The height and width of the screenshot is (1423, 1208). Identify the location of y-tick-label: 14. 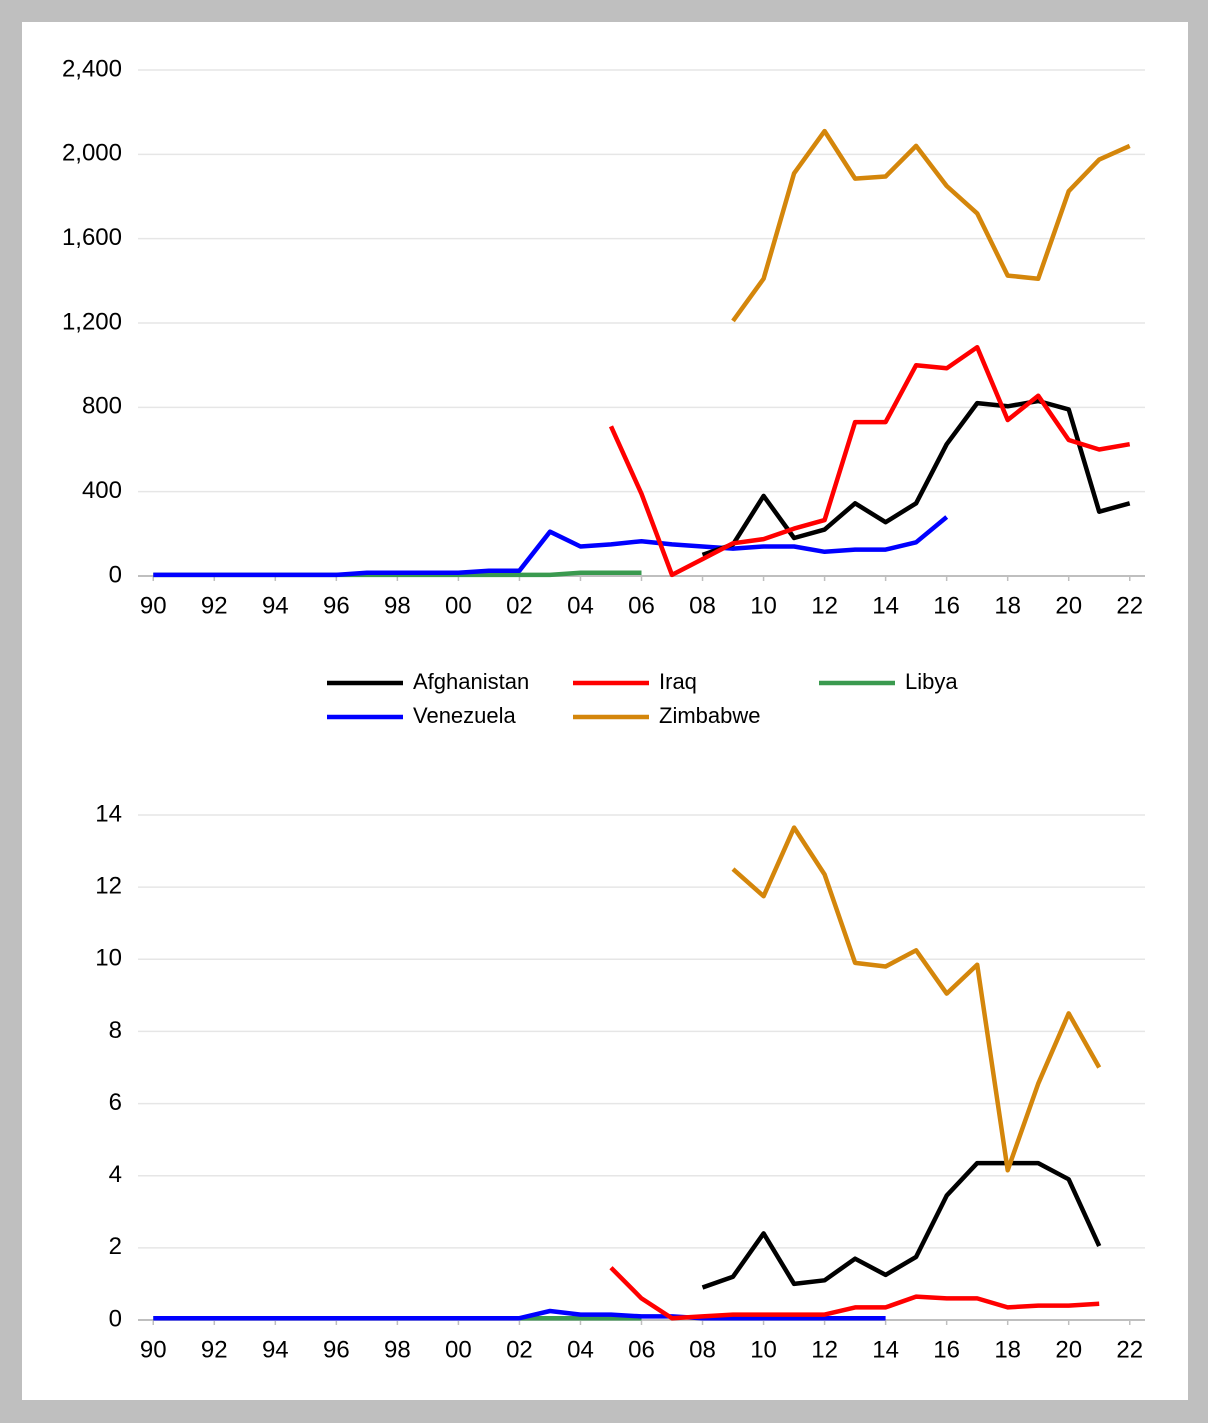
(108, 813).